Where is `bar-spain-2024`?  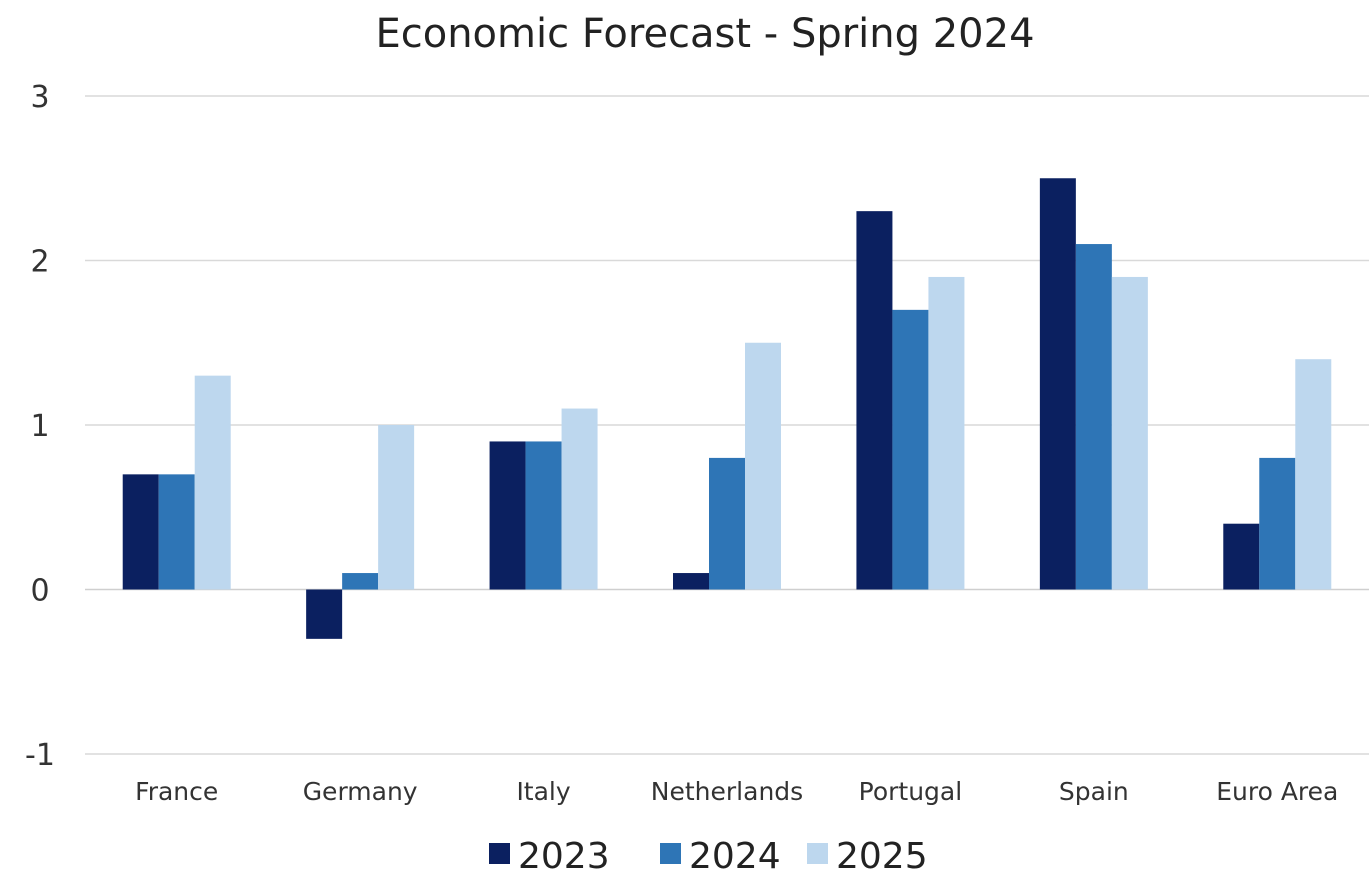
bar-spain-2024 is located at coordinates (1093, 417).